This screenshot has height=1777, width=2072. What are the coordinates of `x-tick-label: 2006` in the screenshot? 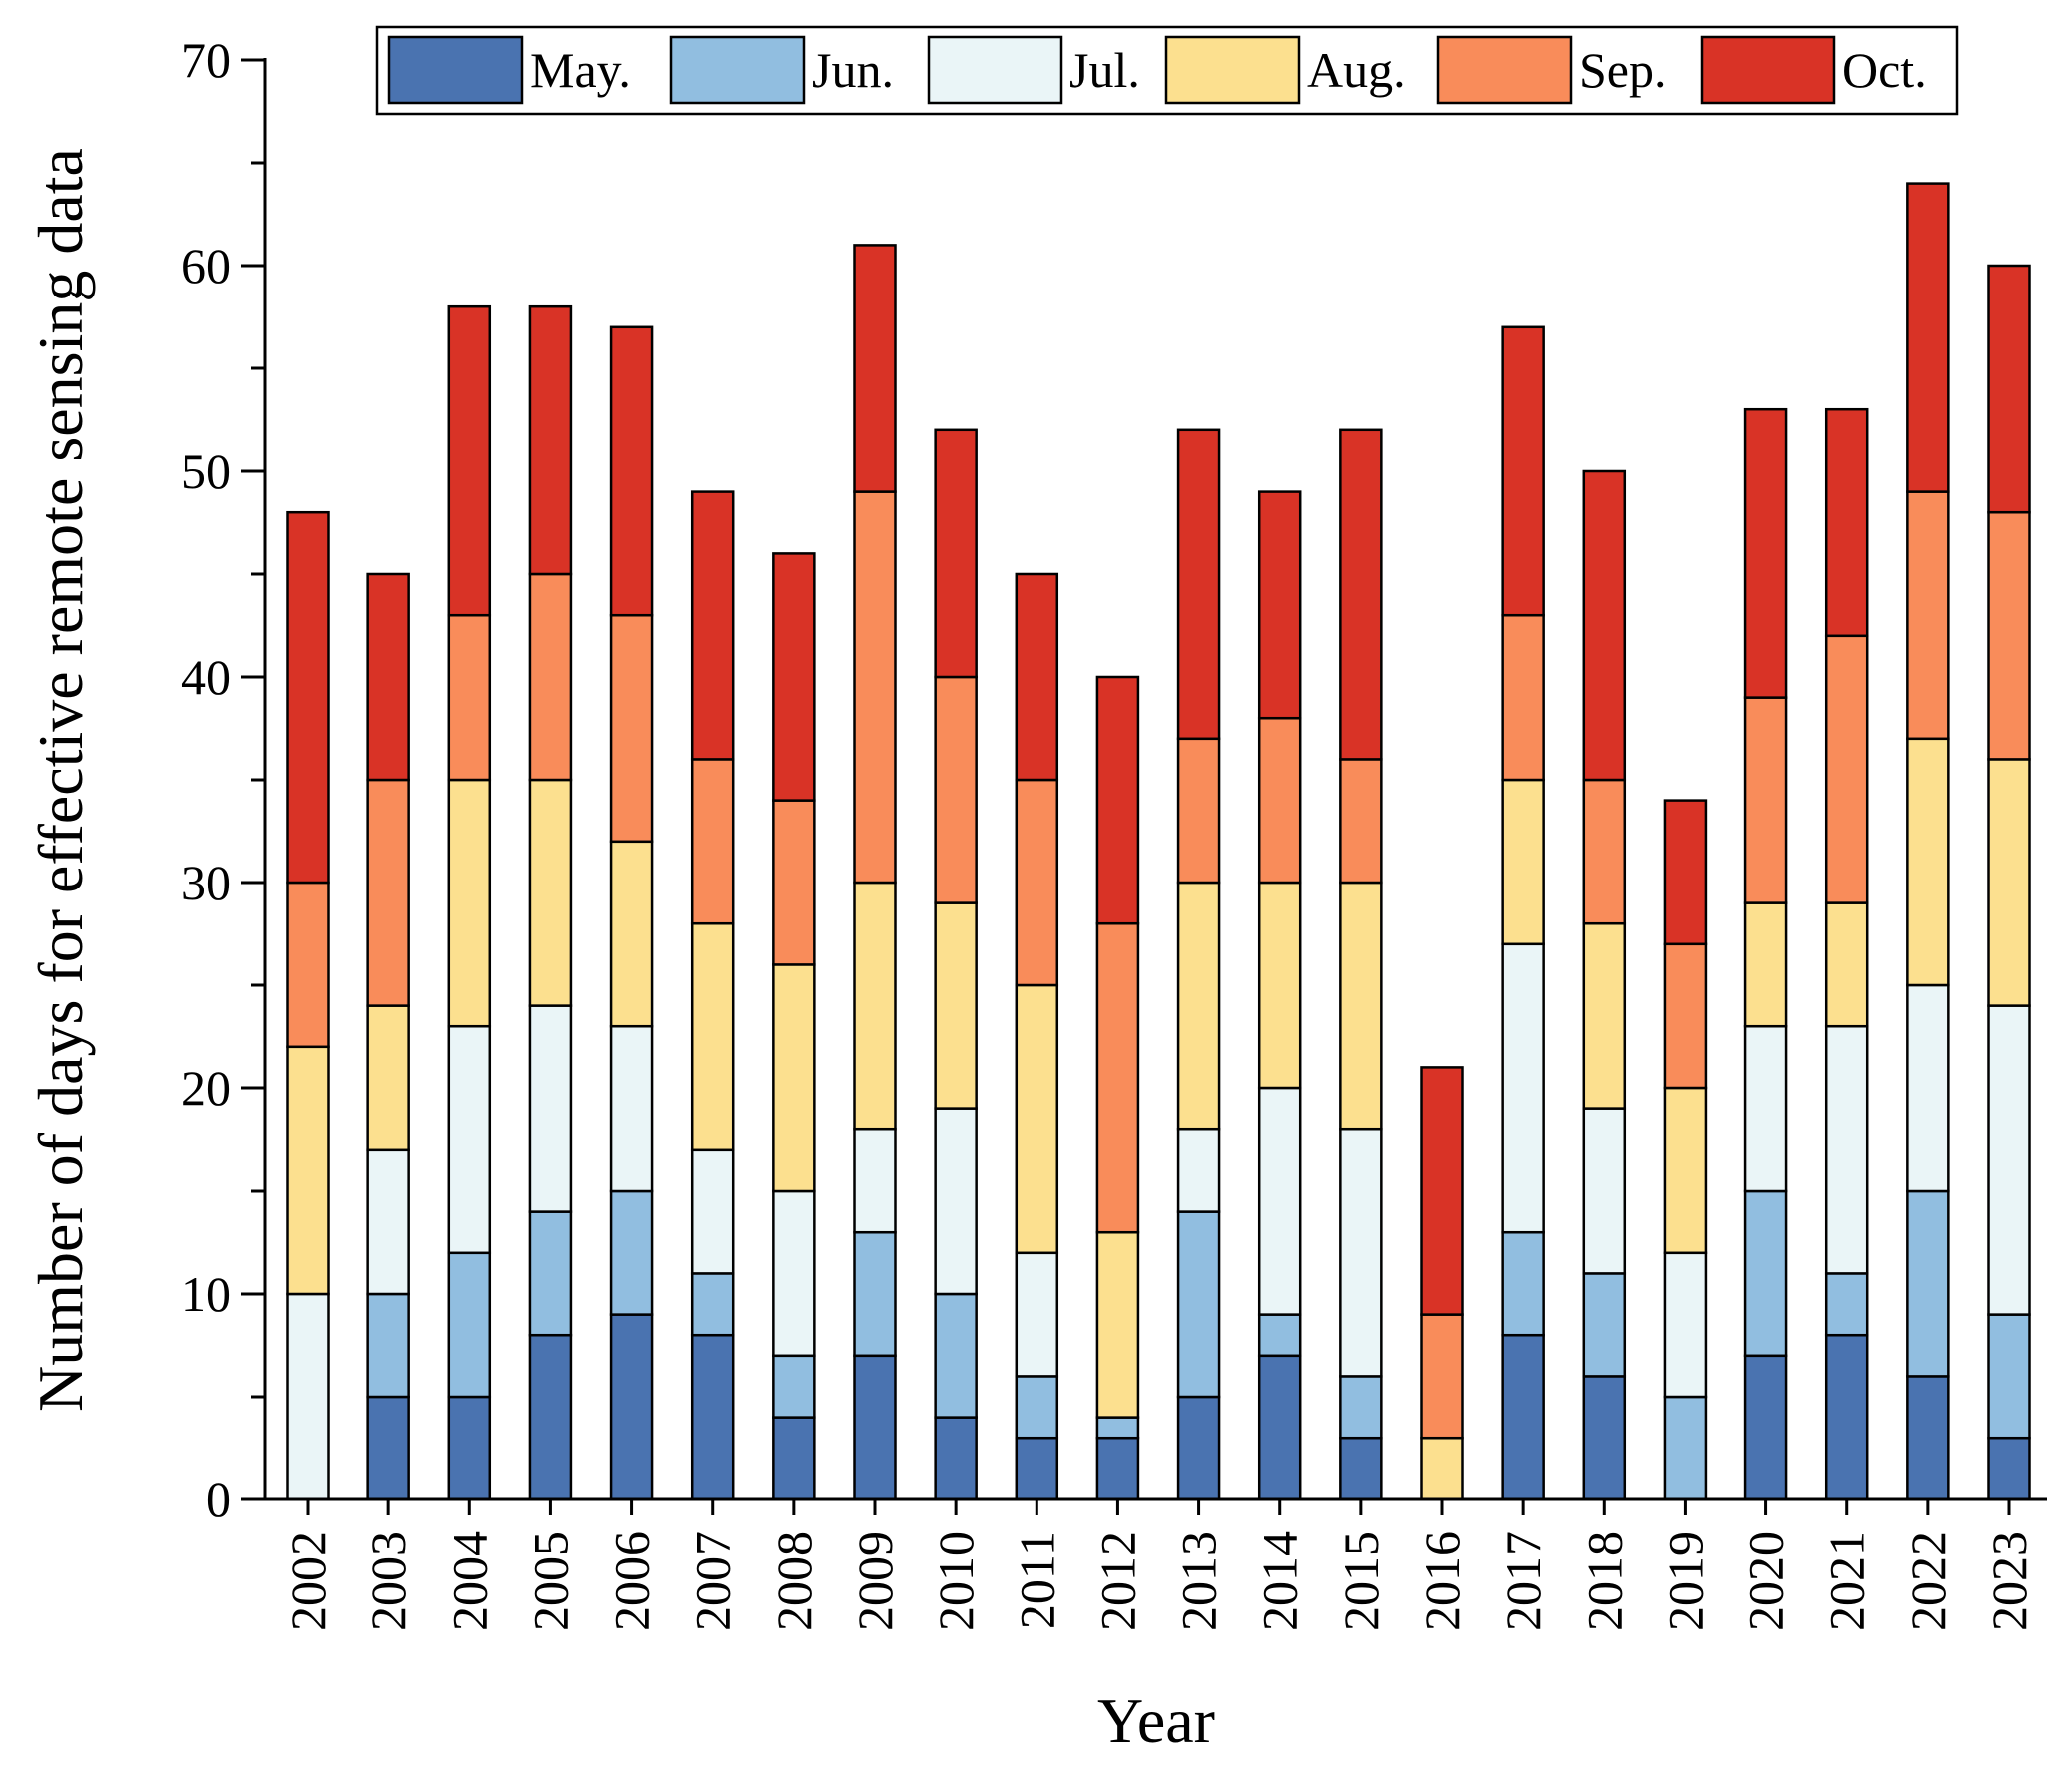 It's located at (632, 1581).